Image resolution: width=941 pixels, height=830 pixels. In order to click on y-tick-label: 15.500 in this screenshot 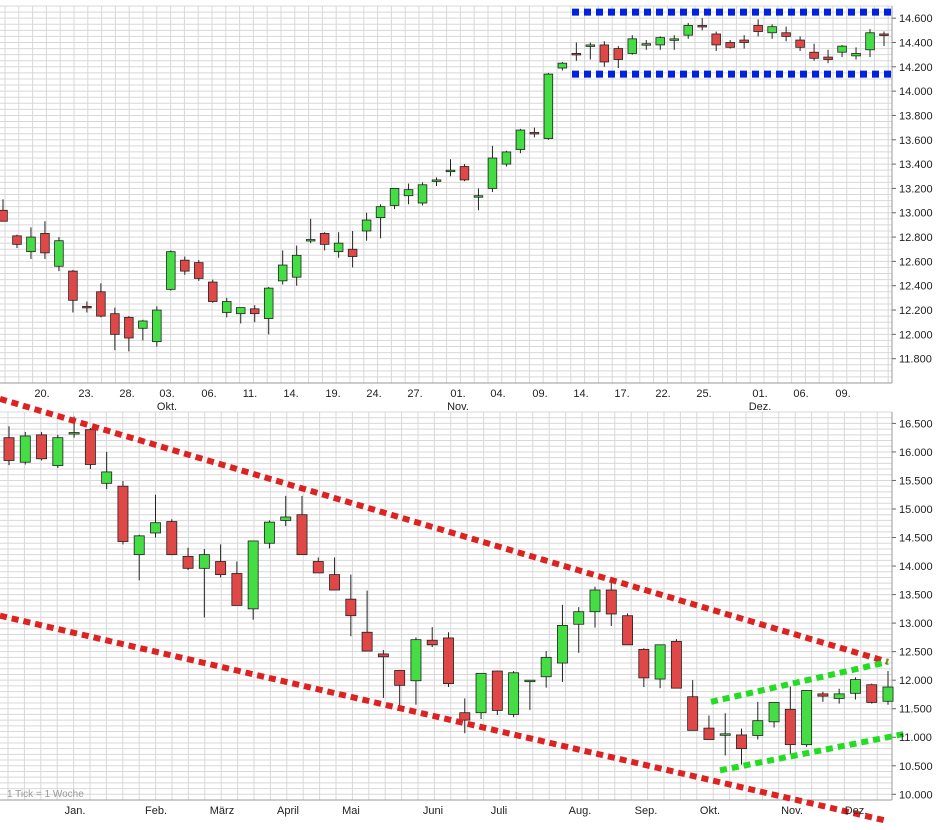, I will do `click(916, 481)`.